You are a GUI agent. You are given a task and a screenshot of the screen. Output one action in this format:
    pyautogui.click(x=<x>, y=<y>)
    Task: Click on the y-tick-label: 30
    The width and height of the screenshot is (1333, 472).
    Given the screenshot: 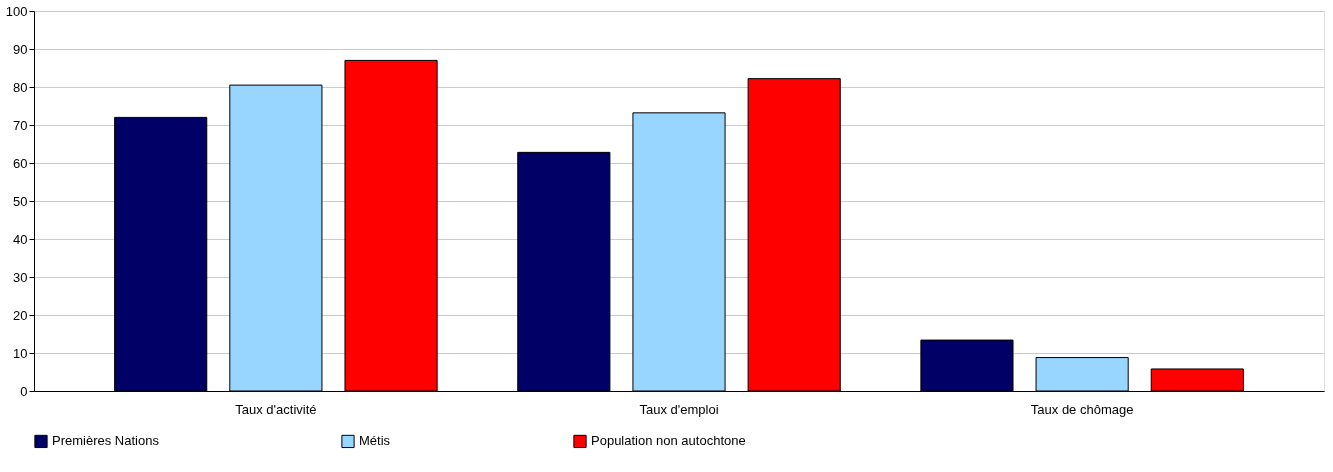 What is the action you would take?
    pyautogui.click(x=20, y=277)
    